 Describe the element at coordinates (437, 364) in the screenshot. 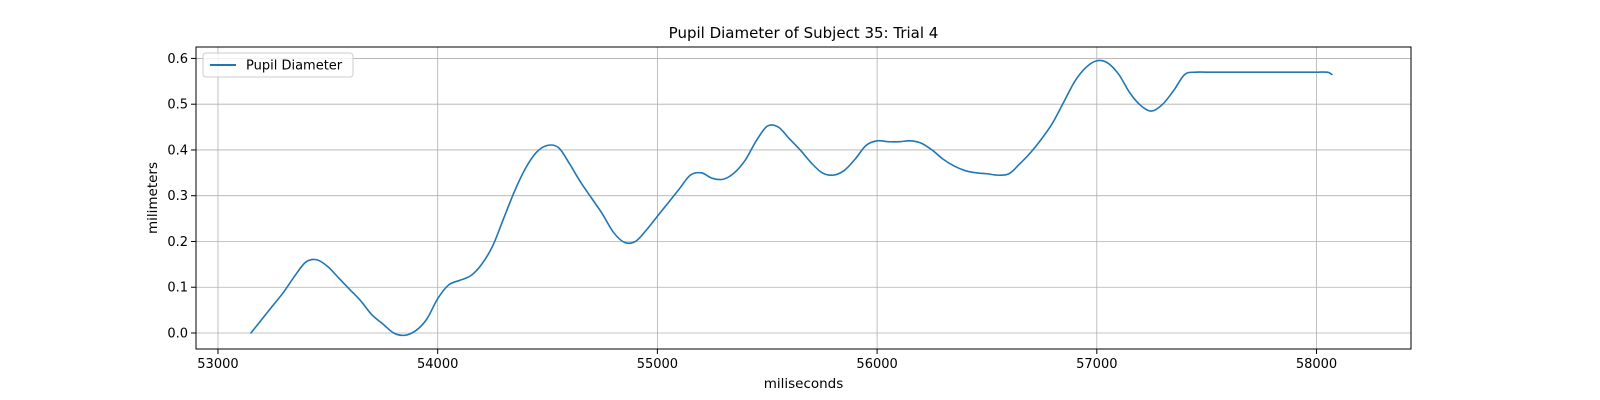

I see `x-tick-label: 54000` at that location.